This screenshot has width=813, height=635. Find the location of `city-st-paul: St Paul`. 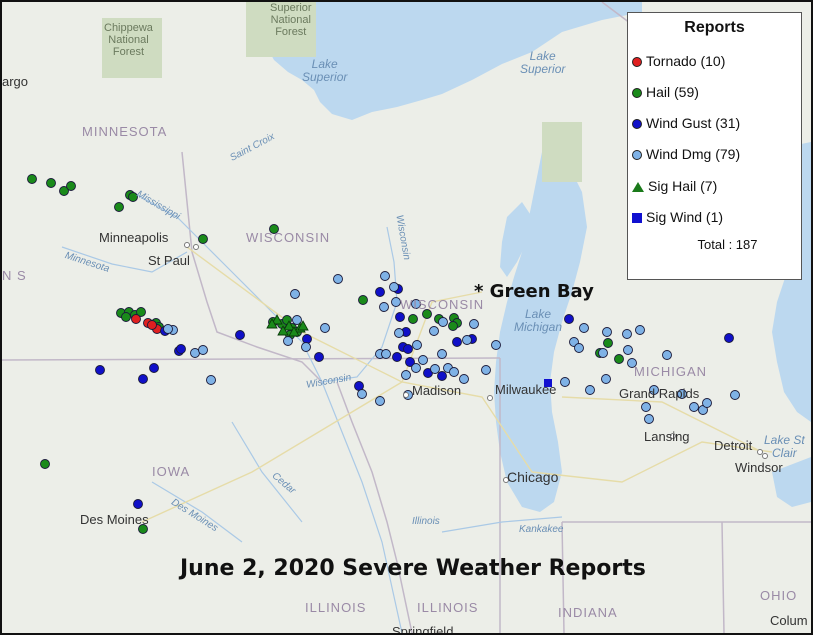

city-st-paul: St Paul is located at coordinates (169, 260).